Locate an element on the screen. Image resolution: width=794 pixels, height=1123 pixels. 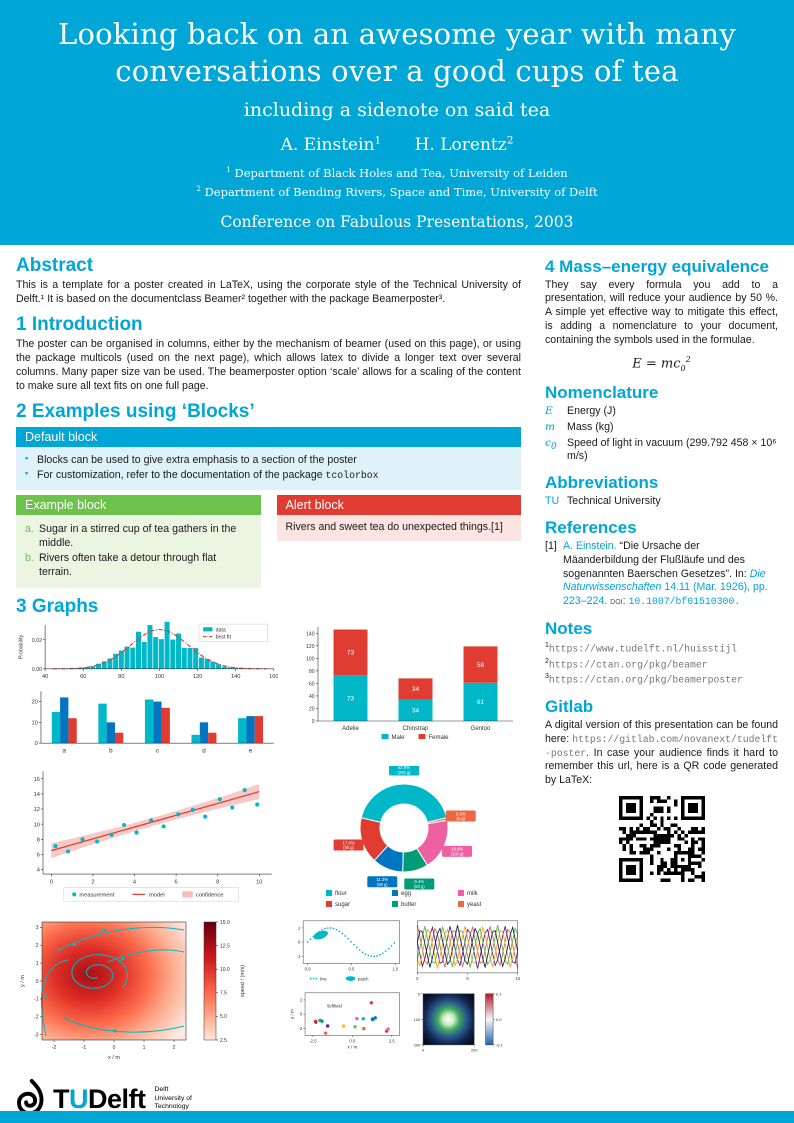
svg-text: Gentoo is located at coordinates (481, 729).